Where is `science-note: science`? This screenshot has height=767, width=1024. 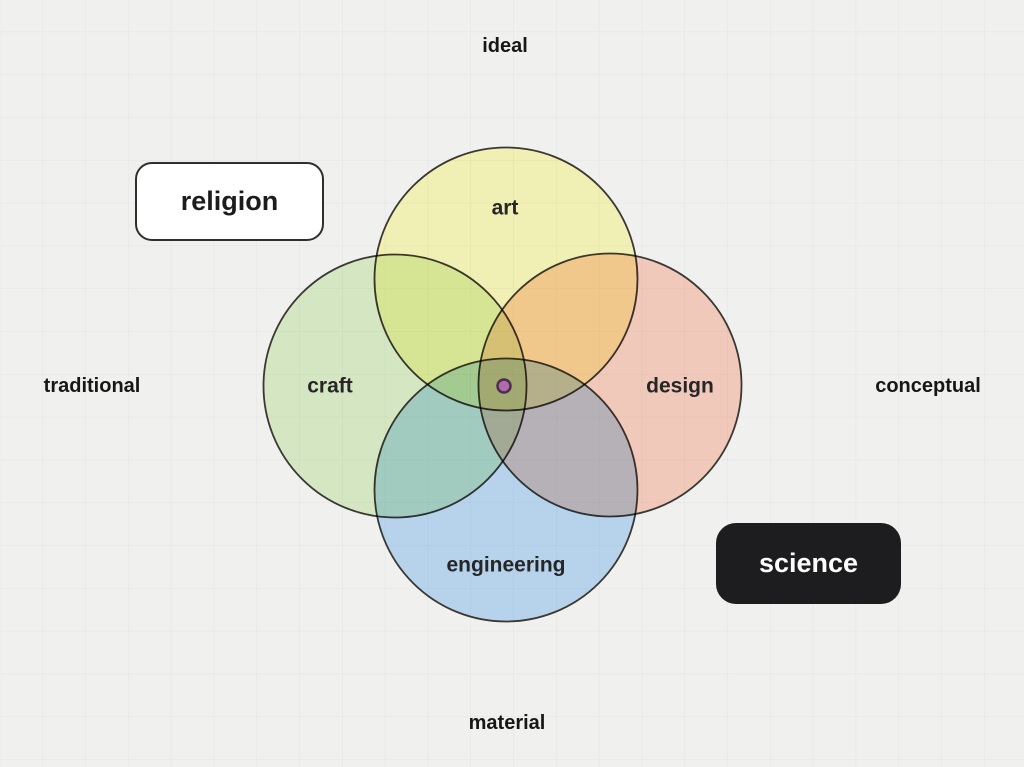
science-note: science is located at coordinates (808, 563).